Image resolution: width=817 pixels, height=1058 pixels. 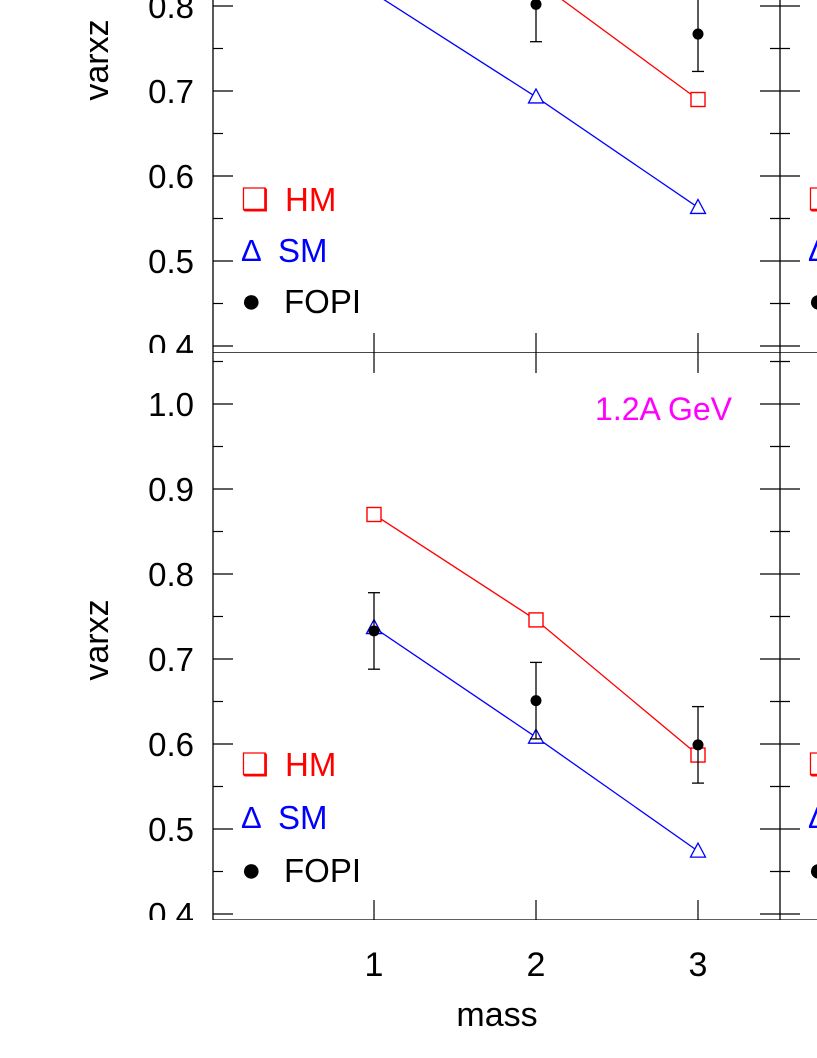 I want to click on x-tick-label: 3, so click(x=698, y=965).